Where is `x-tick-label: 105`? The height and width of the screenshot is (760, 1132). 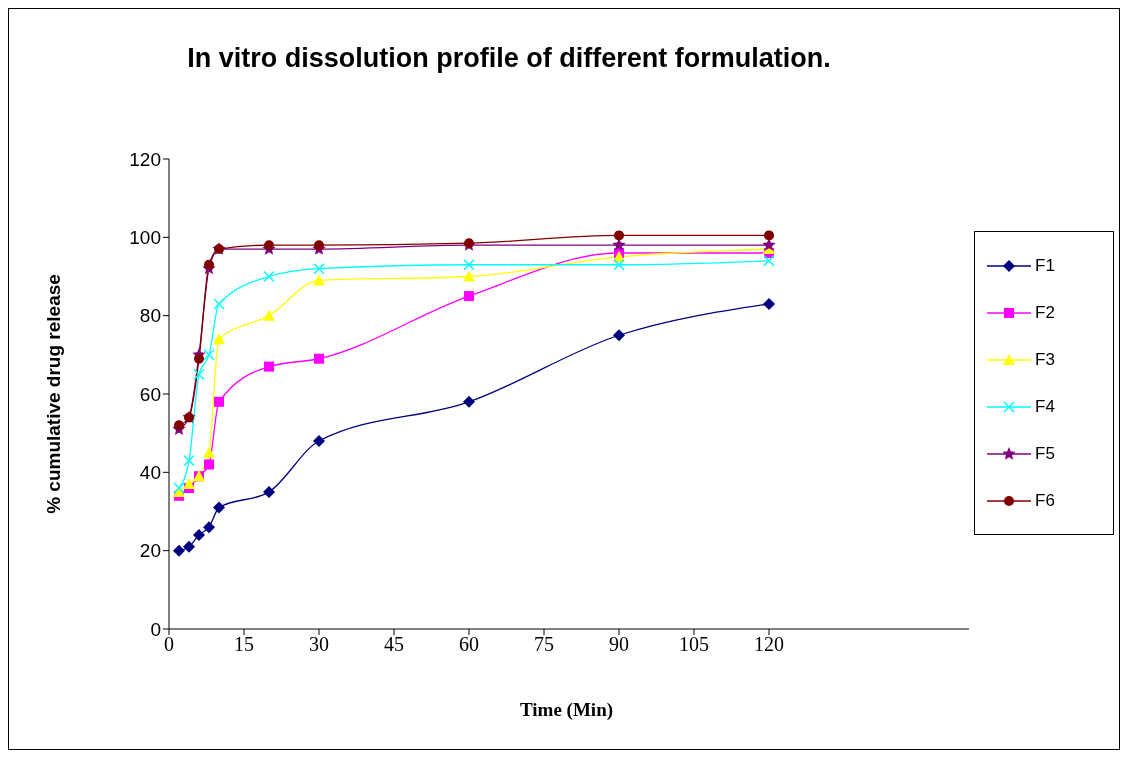
x-tick-label: 105 is located at coordinates (694, 644).